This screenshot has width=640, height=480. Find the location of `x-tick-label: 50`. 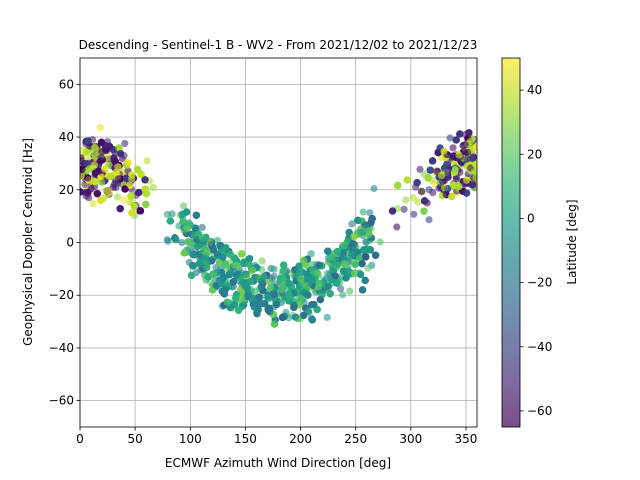

x-tick-label: 50 is located at coordinates (134, 439).